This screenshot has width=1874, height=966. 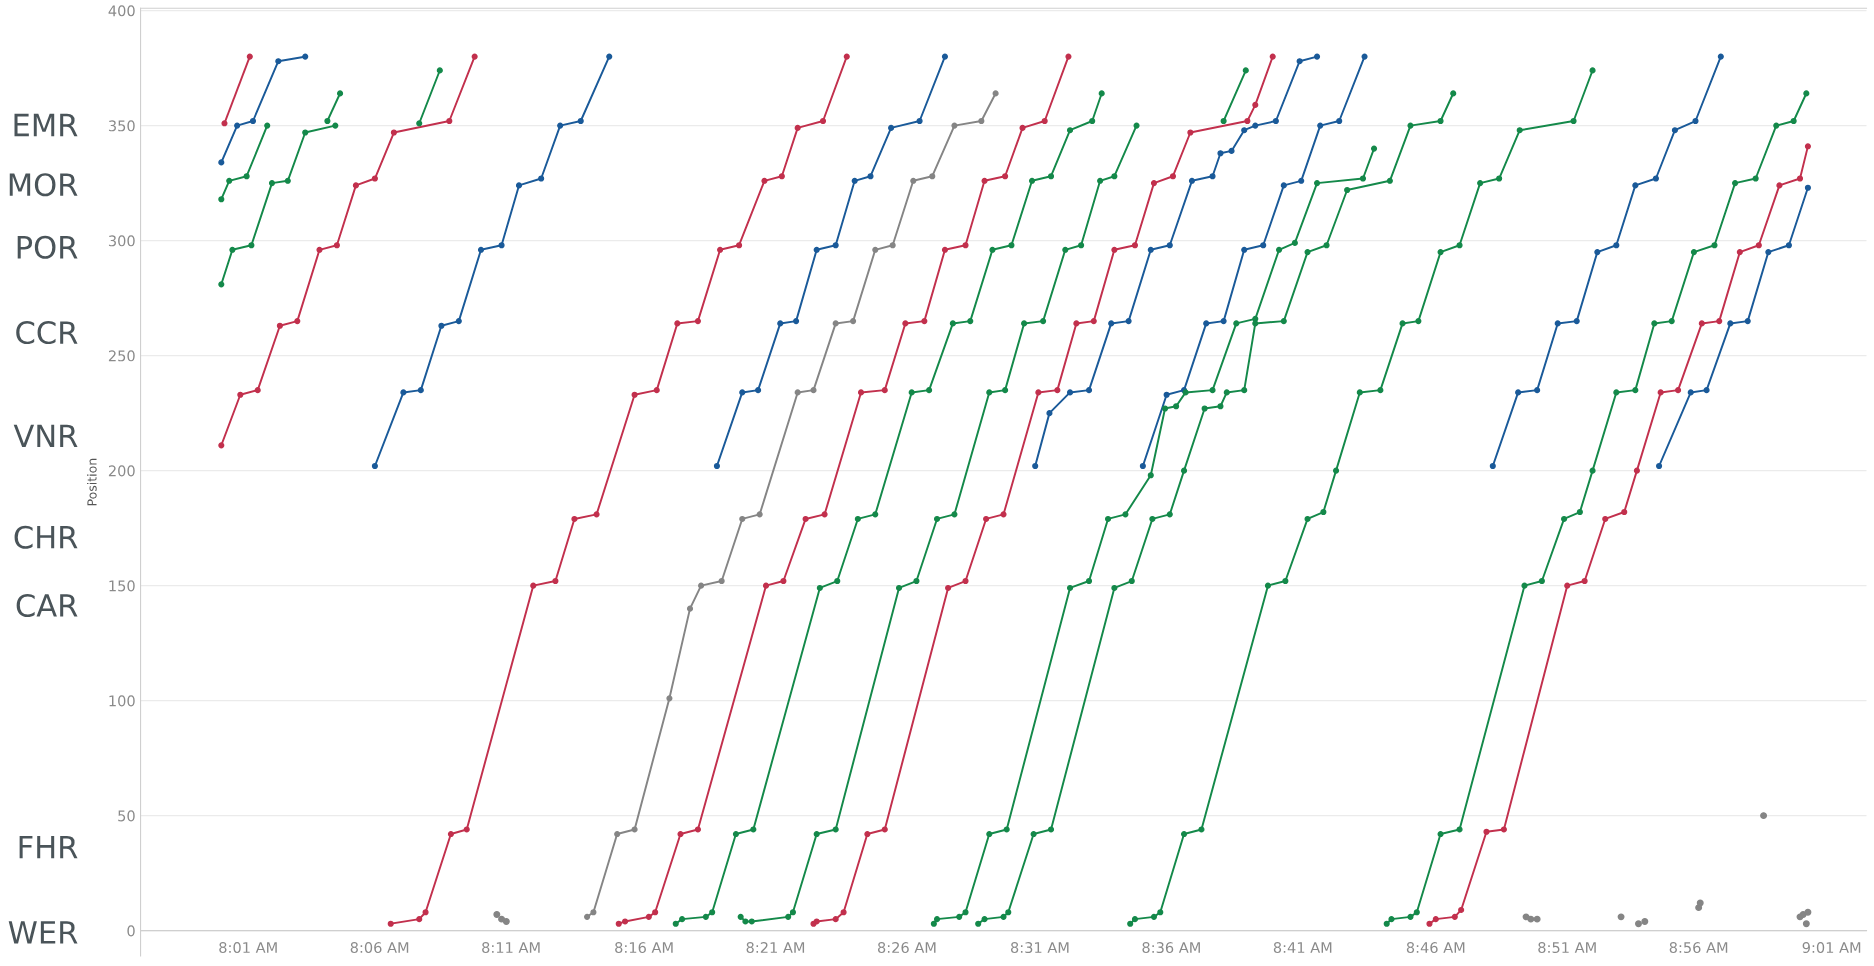 What do you see at coordinates (48, 847) in the screenshot?
I see `text: FHR` at bounding box center [48, 847].